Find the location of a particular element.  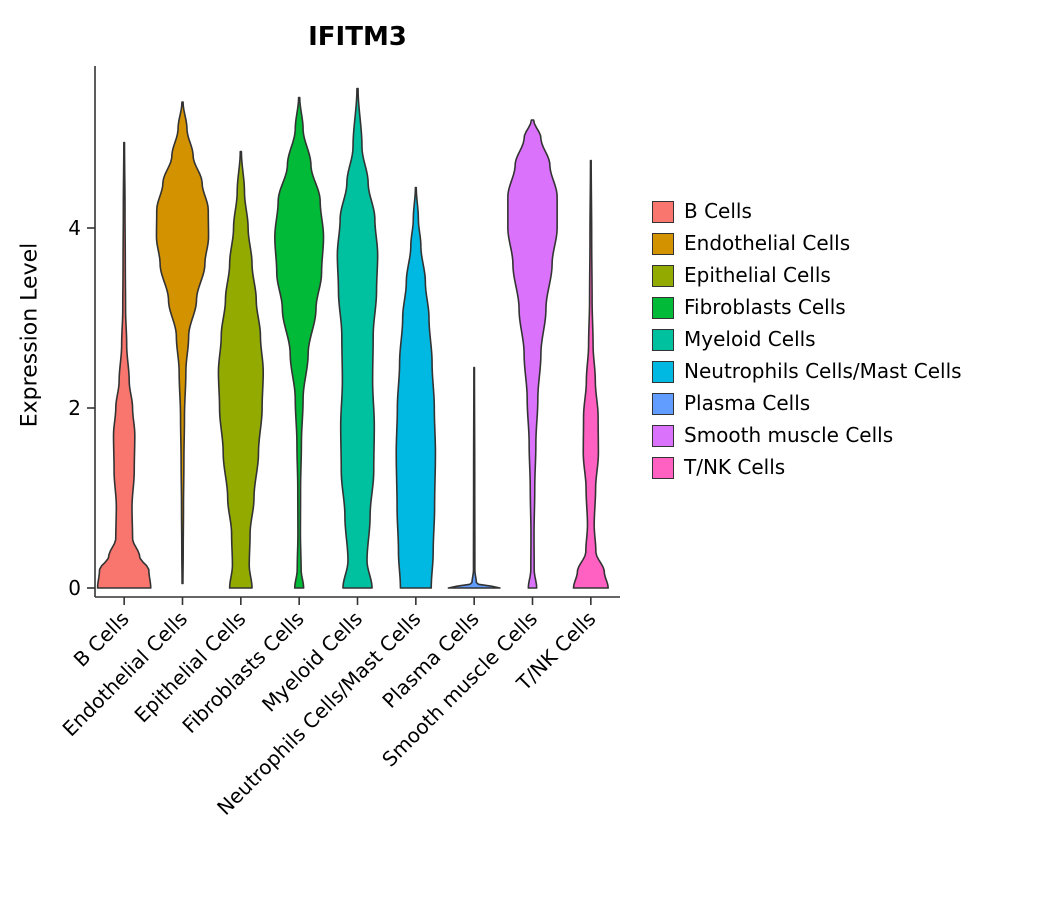

legend-item-myeloid-cells: Myeloid Cells is located at coordinates (807, 339).